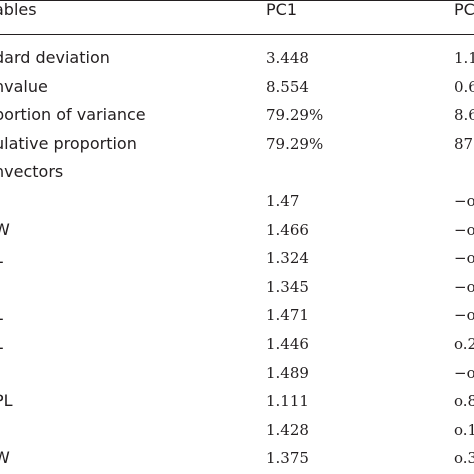 The width and height of the screenshot is (474, 474). What do you see at coordinates (287, 315) in the screenshot?
I see `cell-pc1: 1.471` at bounding box center [287, 315].